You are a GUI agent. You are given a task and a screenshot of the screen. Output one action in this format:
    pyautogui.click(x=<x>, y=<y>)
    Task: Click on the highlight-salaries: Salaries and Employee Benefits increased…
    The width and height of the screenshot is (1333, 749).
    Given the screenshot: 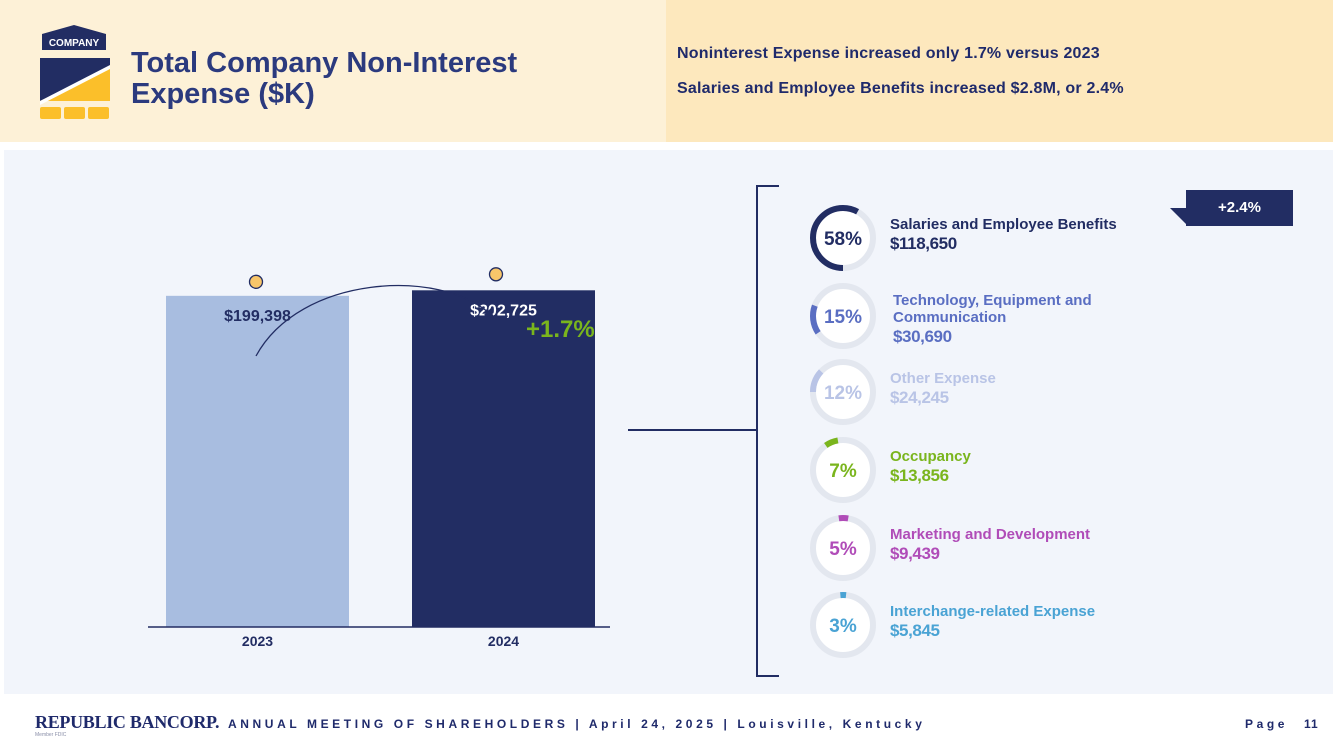 What is the action you would take?
    pyautogui.click(x=900, y=88)
    